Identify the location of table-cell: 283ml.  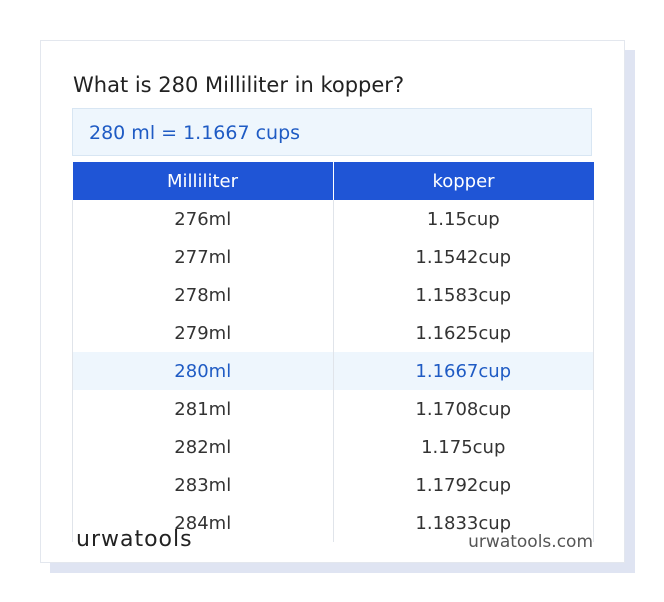
(203, 485).